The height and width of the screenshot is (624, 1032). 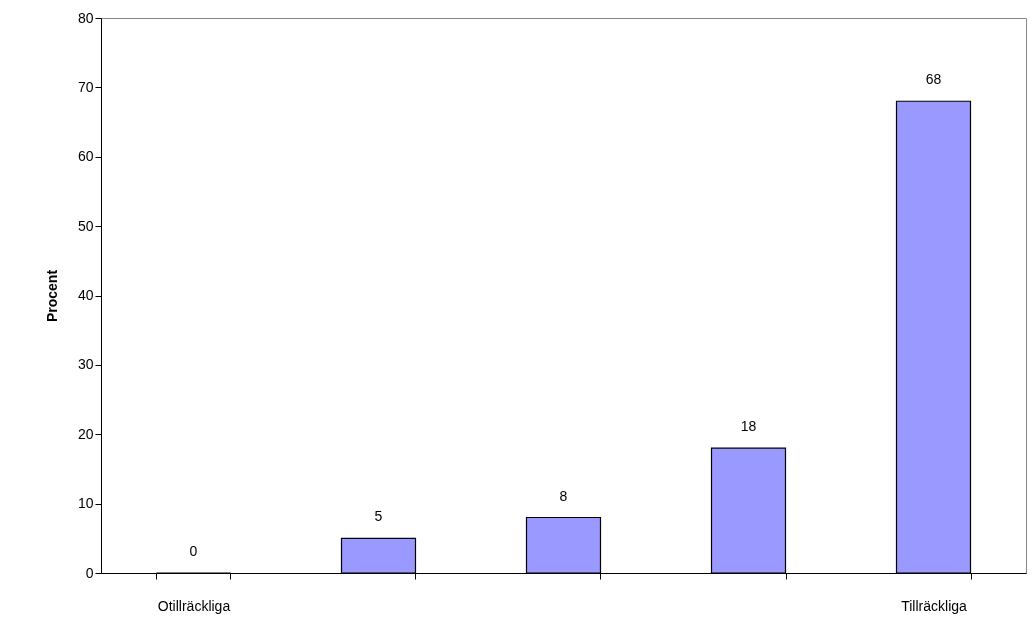 I want to click on data-label: 68, so click(x=933, y=79).